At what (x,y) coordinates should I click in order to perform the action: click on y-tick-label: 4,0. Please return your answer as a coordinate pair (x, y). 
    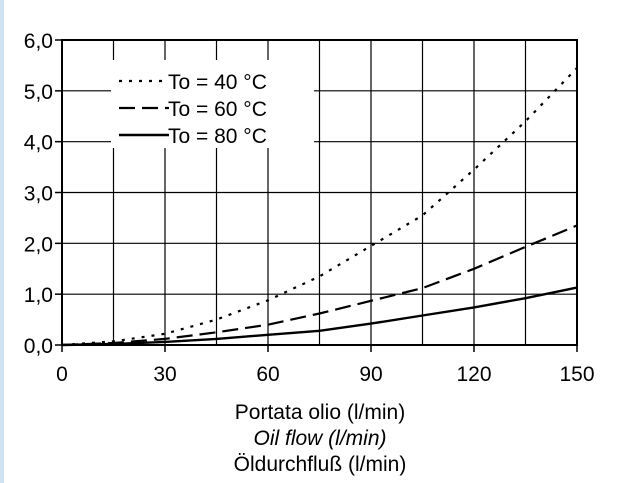
    Looking at the image, I should click on (38, 143).